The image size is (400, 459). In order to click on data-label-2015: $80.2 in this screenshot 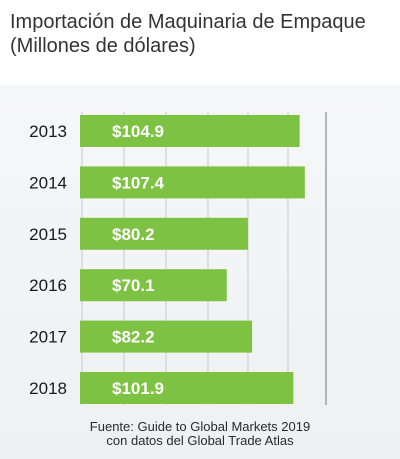, I will do `click(133, 234)`.